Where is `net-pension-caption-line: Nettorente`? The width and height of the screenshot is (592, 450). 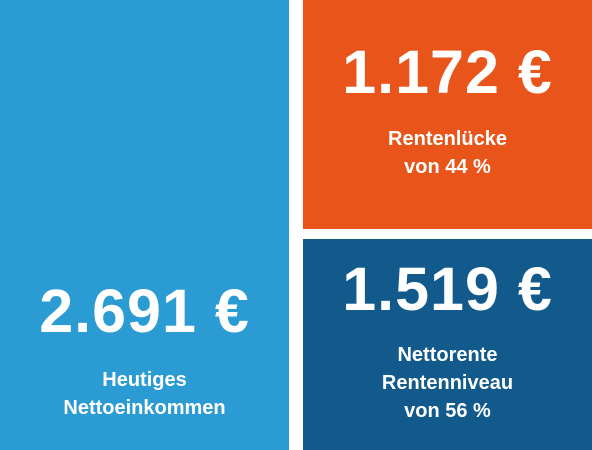 net-pension-caption-line: Nettorente is located at coordinates (447, 355).